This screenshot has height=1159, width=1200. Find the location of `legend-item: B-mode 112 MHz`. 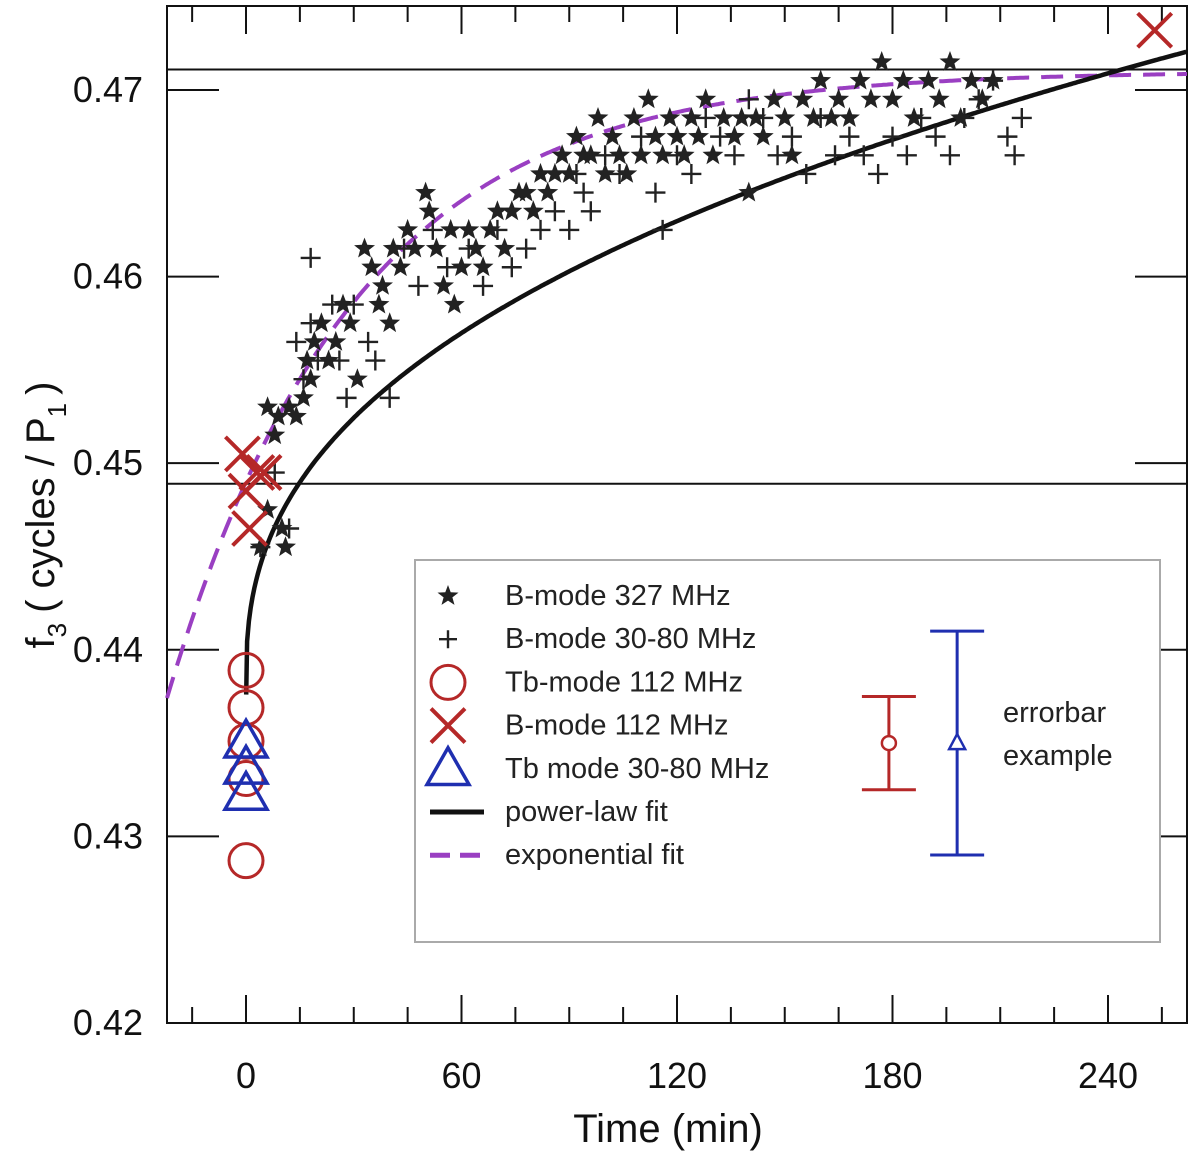

legend-item: B-mode 112 MHz is located at coordinates (579, 726).